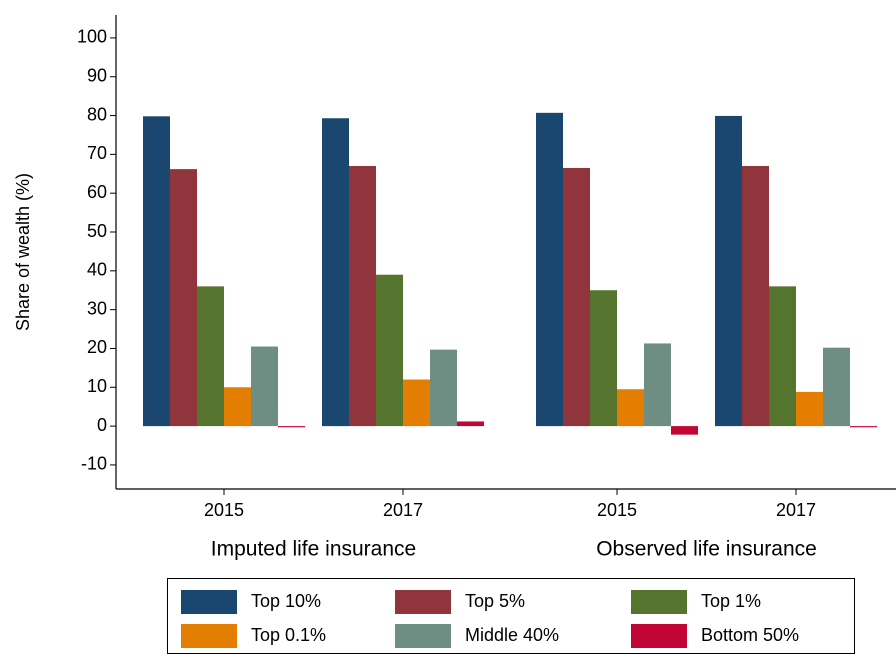 This screenshot has height=659, width=896. What do you see at coordinates (23, 252) in the screenshot?
I see `y-axis-label: Share of wealth (%)` at bounding box center [23, 252].